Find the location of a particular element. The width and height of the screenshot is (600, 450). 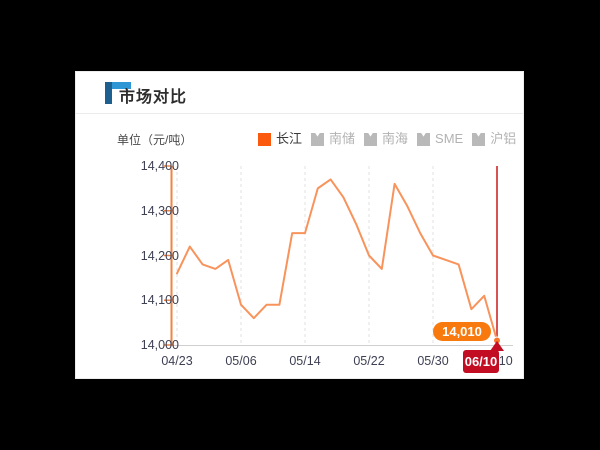

legend-label: 长江 is located at coordinates (289, 138).